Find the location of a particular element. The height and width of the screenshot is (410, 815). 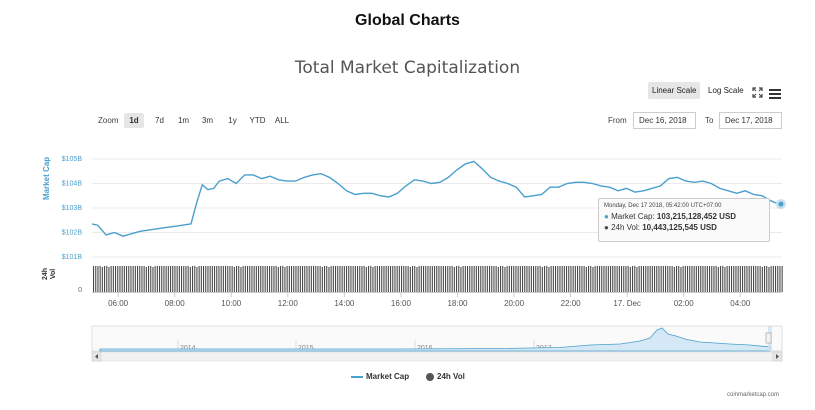

tooltip-date: Monday, Dec 17 2018, 05:42:00 UTC+07:00 is located at coordinates (663, 206).